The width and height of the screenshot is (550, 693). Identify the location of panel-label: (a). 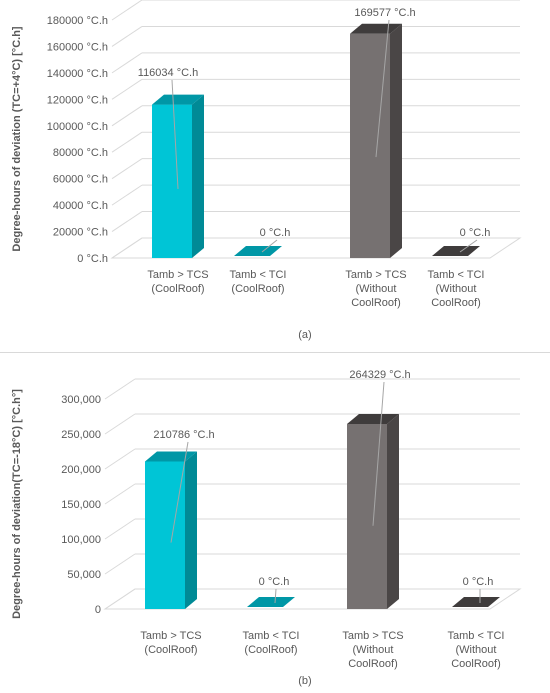
(304, 335).